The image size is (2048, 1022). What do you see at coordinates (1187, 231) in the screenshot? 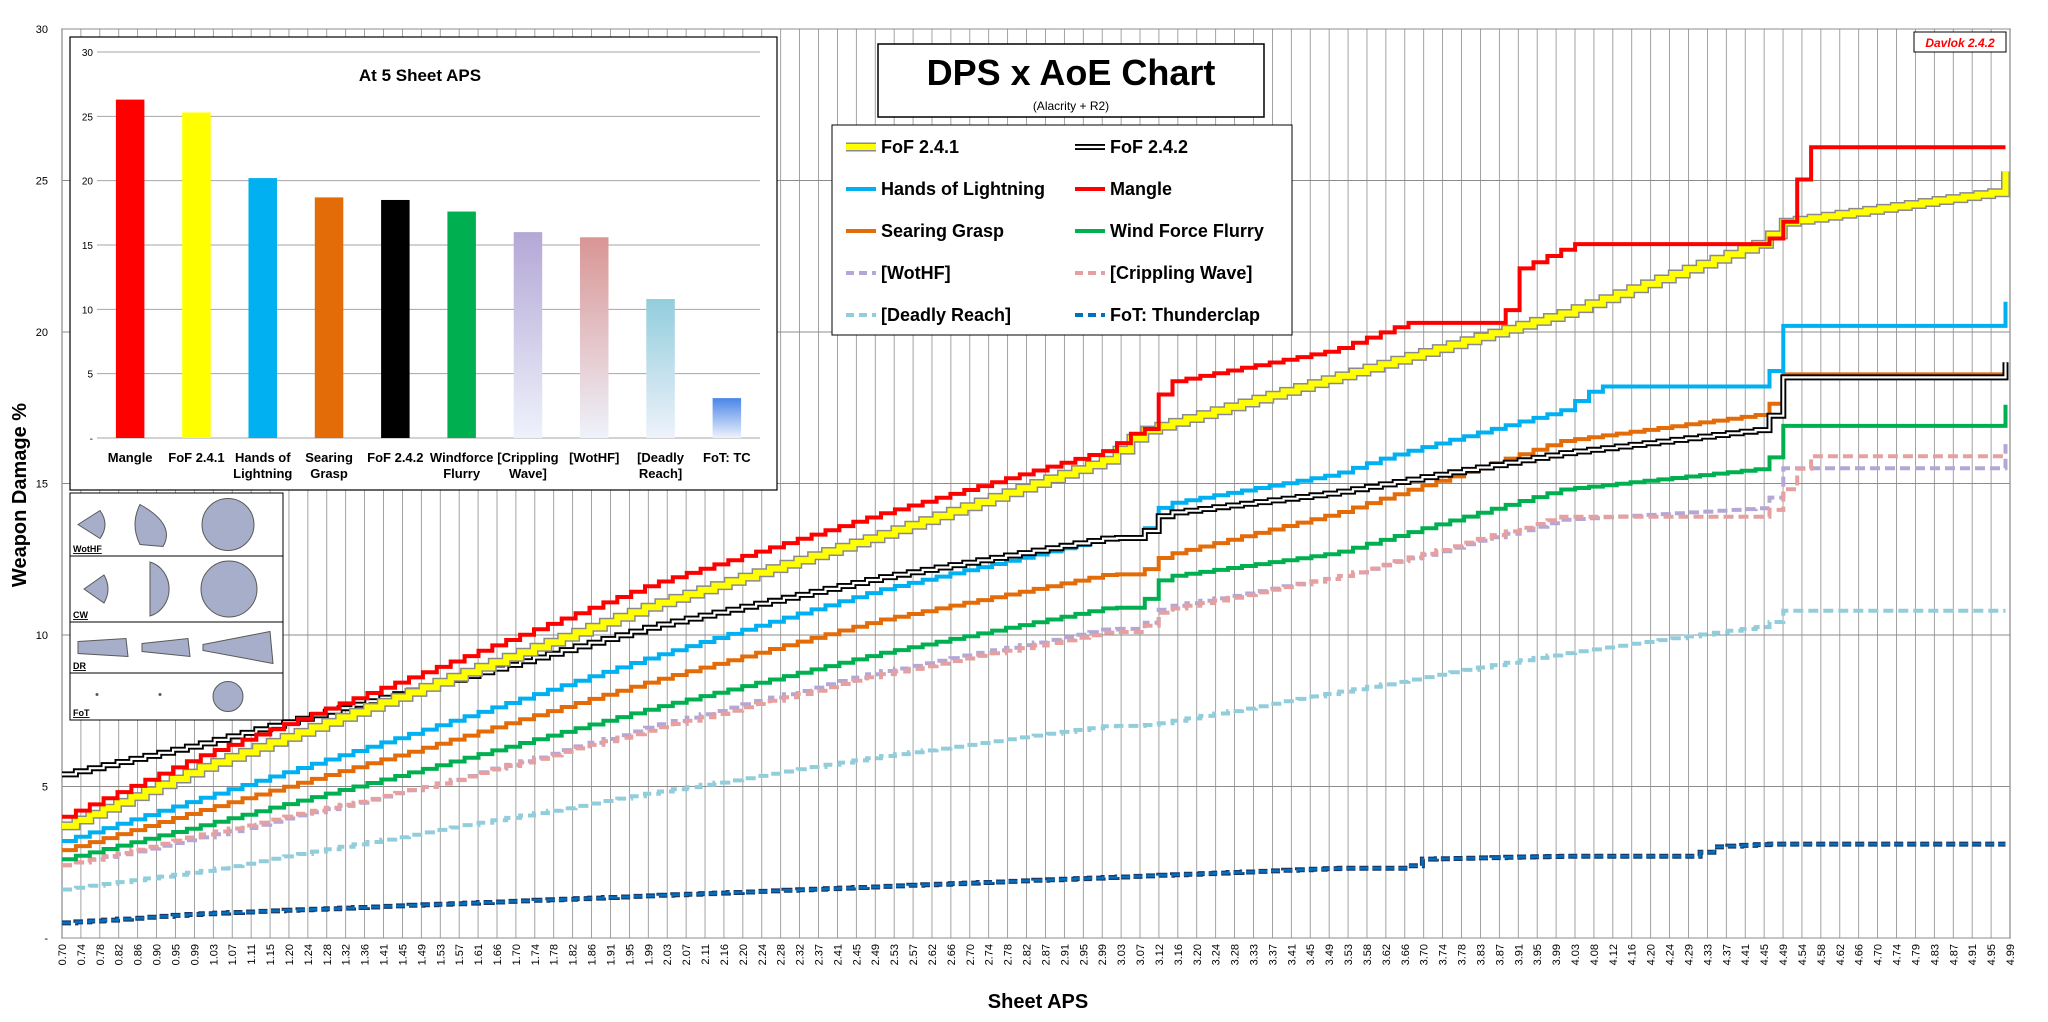
I see `legend-label: Wind Force Flurry` at bounding box center [1187, 231].